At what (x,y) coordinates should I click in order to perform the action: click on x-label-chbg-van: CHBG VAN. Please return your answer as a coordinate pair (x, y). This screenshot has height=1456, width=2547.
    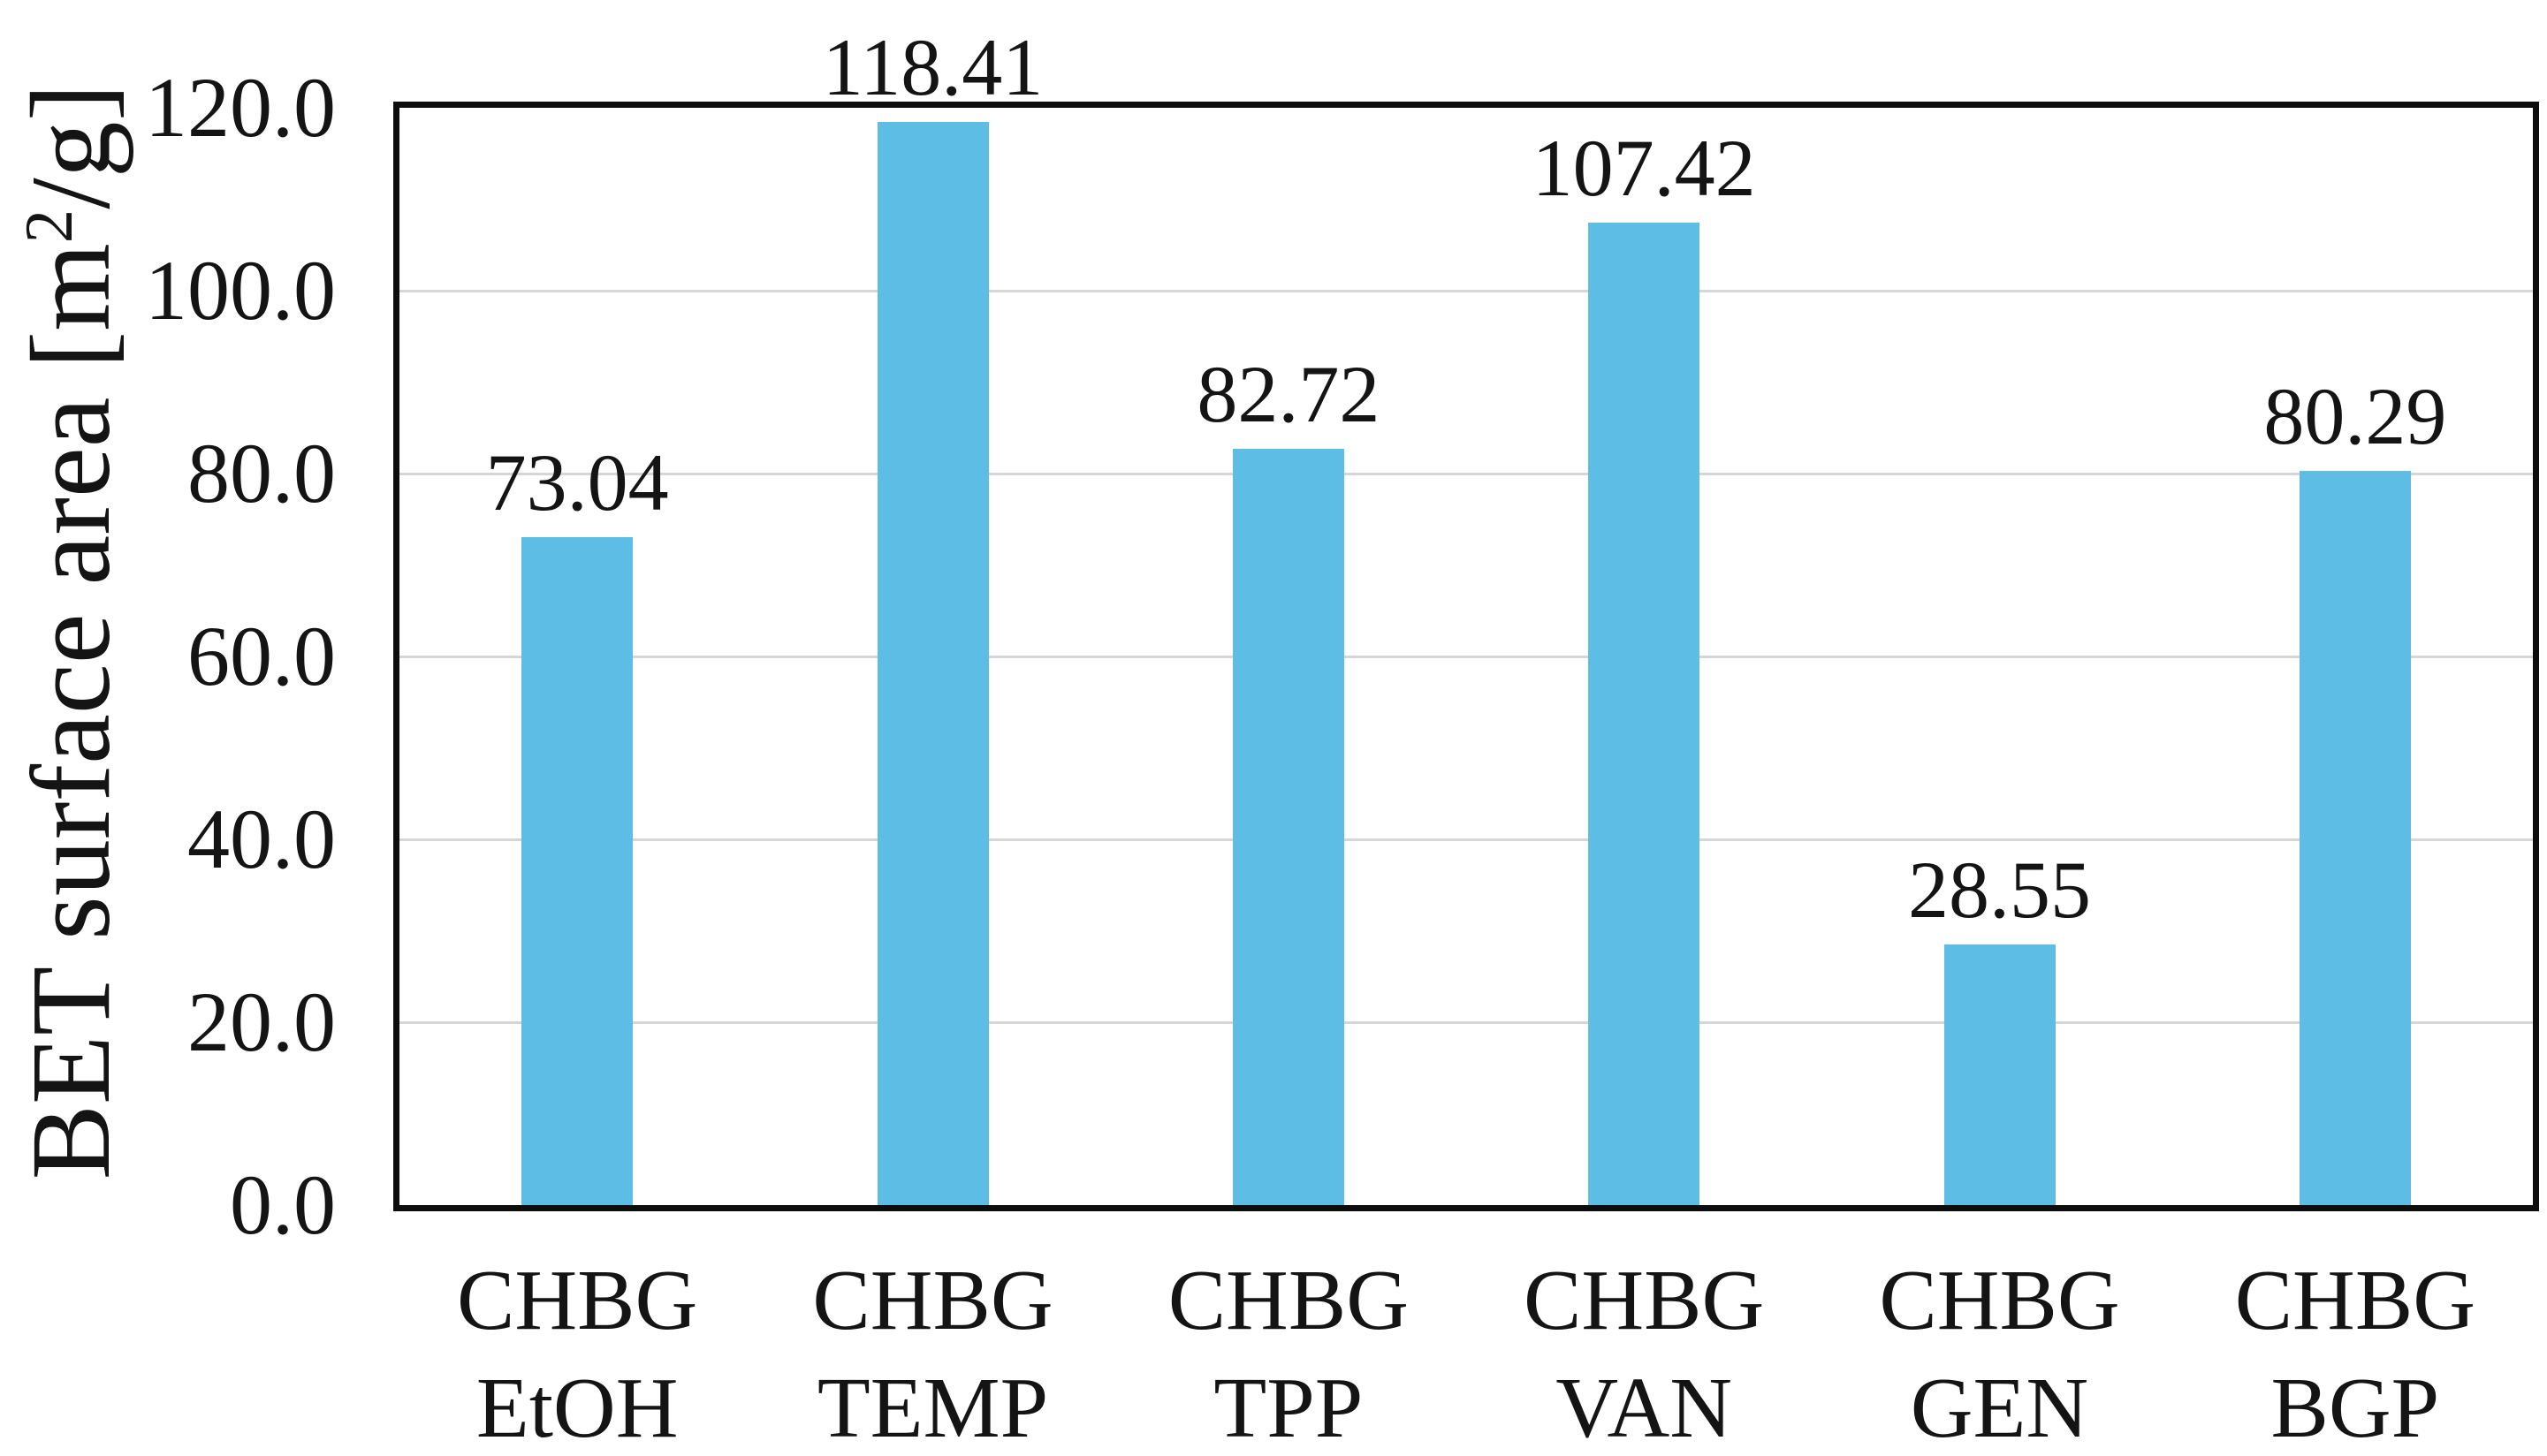
    Looking at the image, I should click on (1644, 1354).